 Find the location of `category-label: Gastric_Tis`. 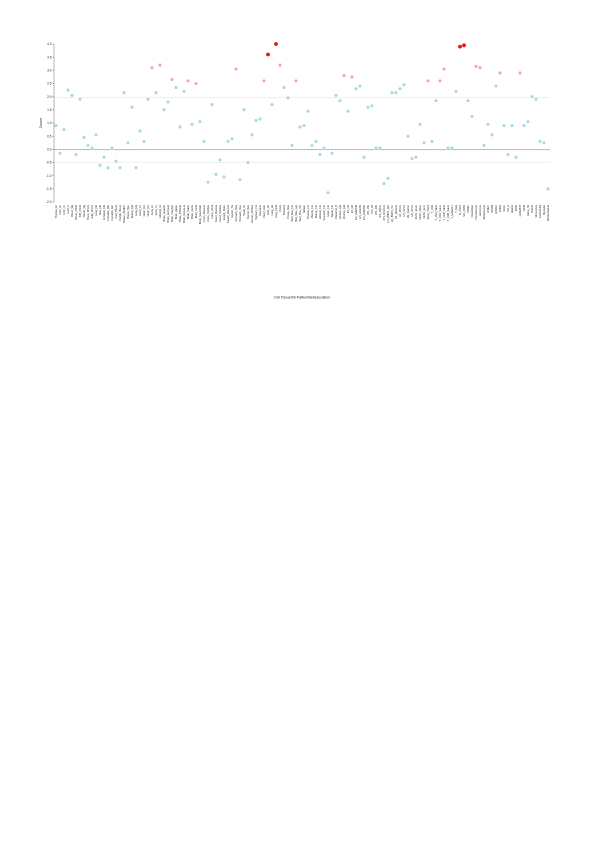

category-label: Gastric_Tis is located at coordinates (232, 211).